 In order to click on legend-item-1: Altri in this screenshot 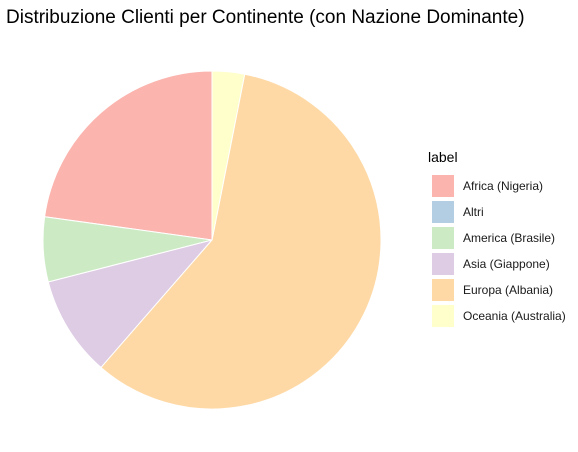, I will do `click(497, 212)`.